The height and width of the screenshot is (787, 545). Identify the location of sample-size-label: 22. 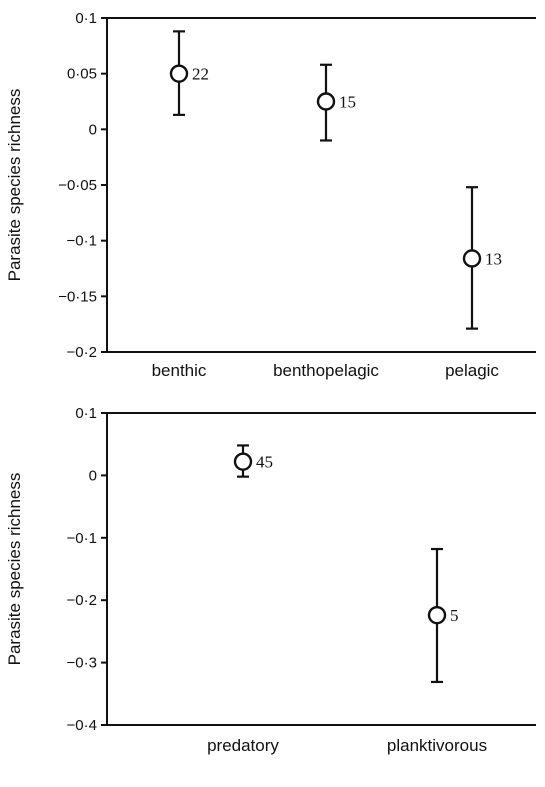
(200, 74).